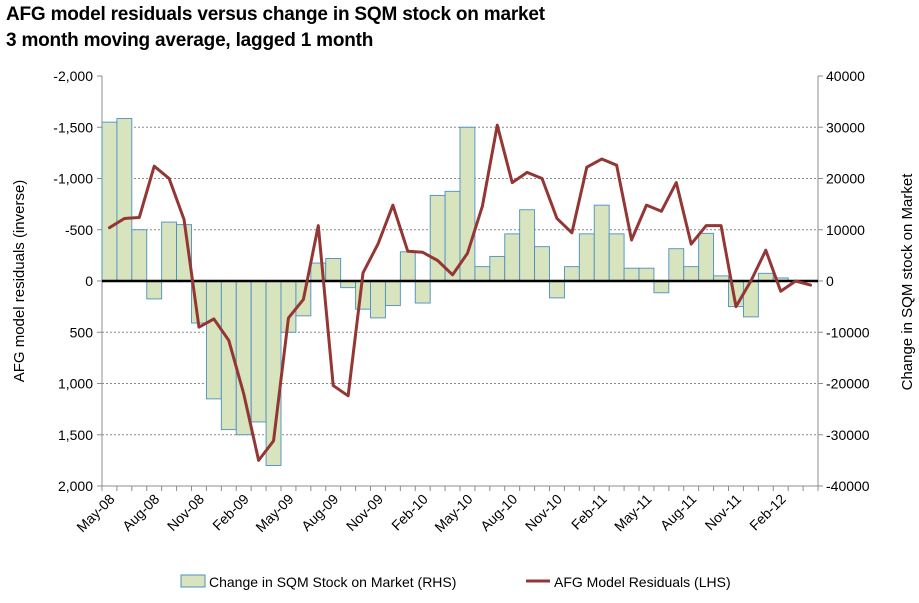  I want to click on legend-line-label: AFG Model Residuals (LHS), so click(642, 582).